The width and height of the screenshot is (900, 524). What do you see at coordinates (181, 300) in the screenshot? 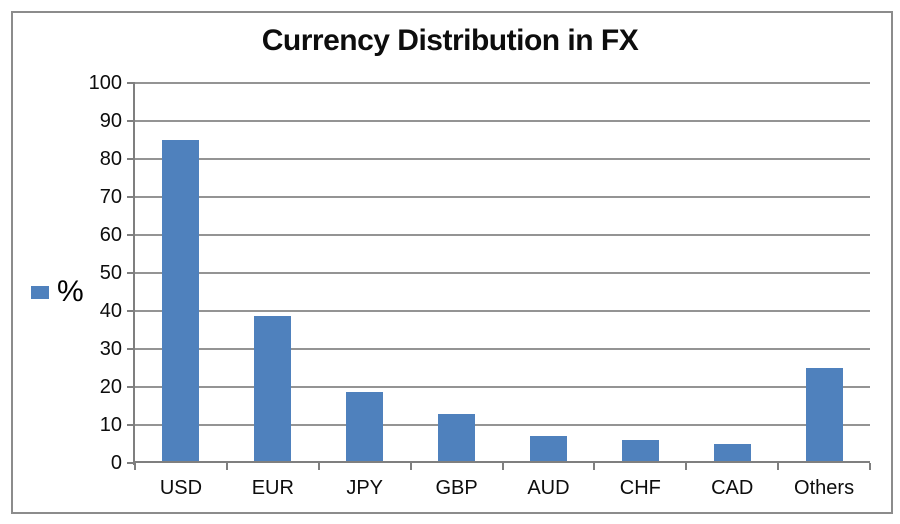
I see `bar-usd` at bounding box center [181, 300].